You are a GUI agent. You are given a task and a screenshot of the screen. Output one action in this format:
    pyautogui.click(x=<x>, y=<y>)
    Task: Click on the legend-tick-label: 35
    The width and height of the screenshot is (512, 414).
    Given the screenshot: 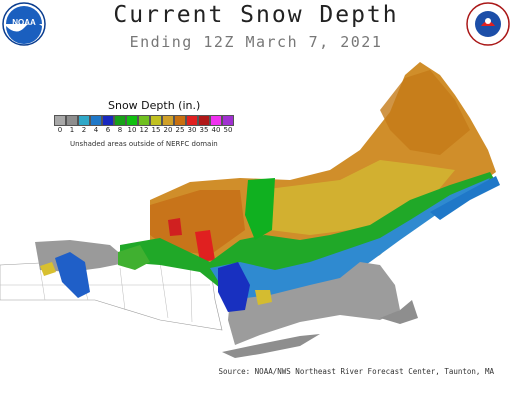 What is the action you would take?
    pyautogui.click(x=204, y=130)
    